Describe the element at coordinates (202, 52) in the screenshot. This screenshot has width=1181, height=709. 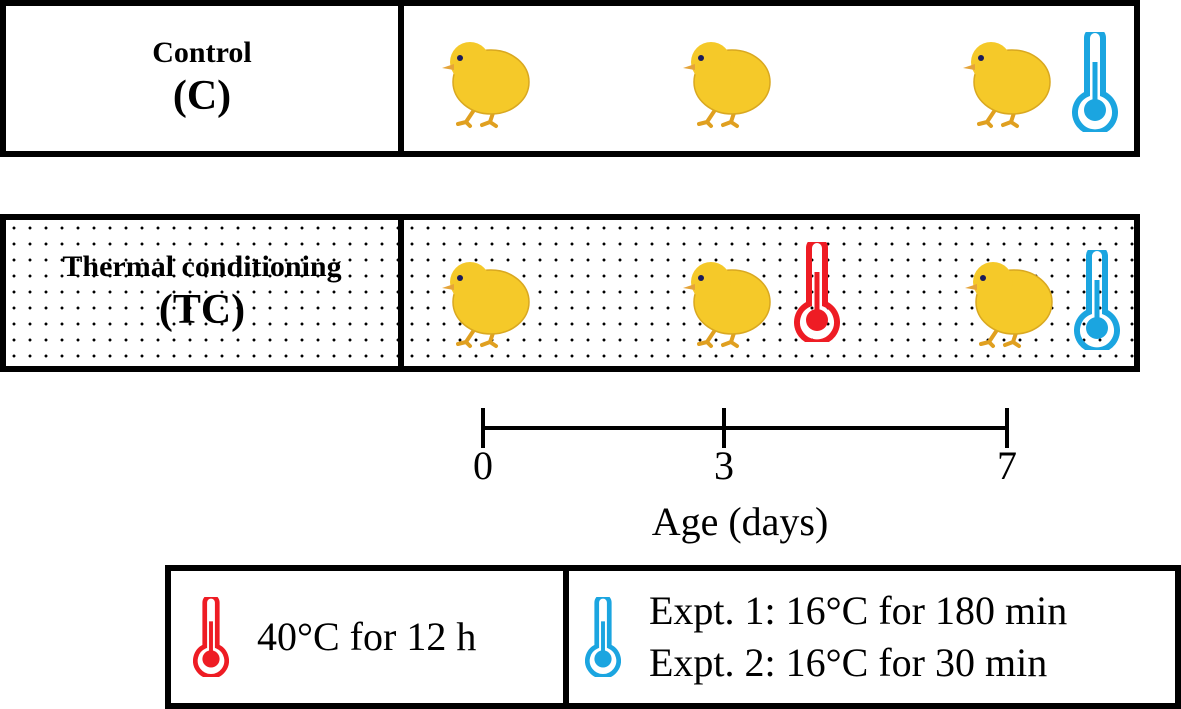
I see `group-name: Control` at that location.